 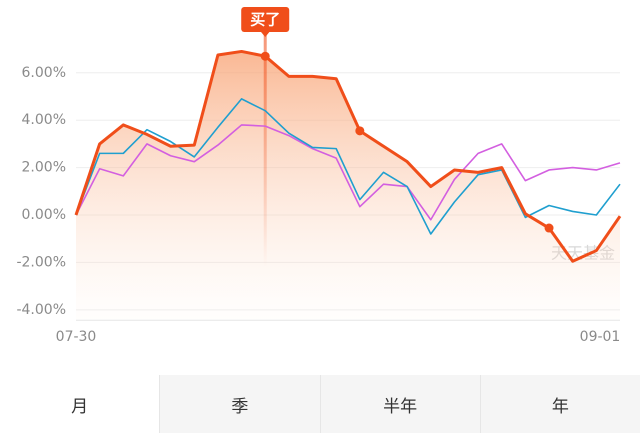 I want to click on period-tabs: 月季半年年, so click(x=320, y=404).